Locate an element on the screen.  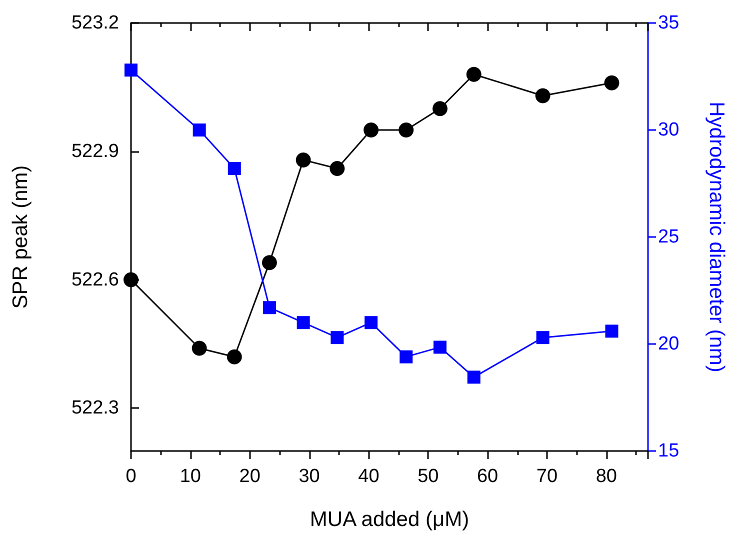
y-axis-title: SPR peak (nm) is located at coordinates (20, 237).